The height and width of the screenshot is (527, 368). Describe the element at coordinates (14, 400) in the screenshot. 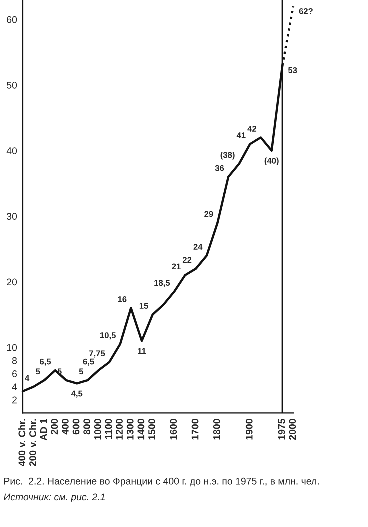

I see `y-tick-label: 2` at that location.